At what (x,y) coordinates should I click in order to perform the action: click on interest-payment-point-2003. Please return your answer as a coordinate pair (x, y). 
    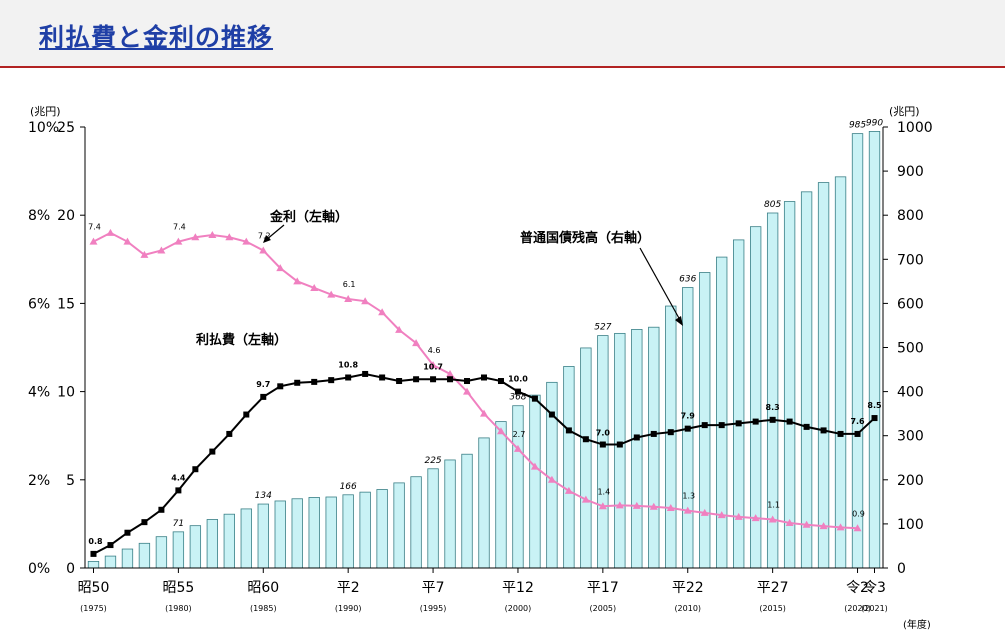
    Looking at the image, I should click on (568, 430).